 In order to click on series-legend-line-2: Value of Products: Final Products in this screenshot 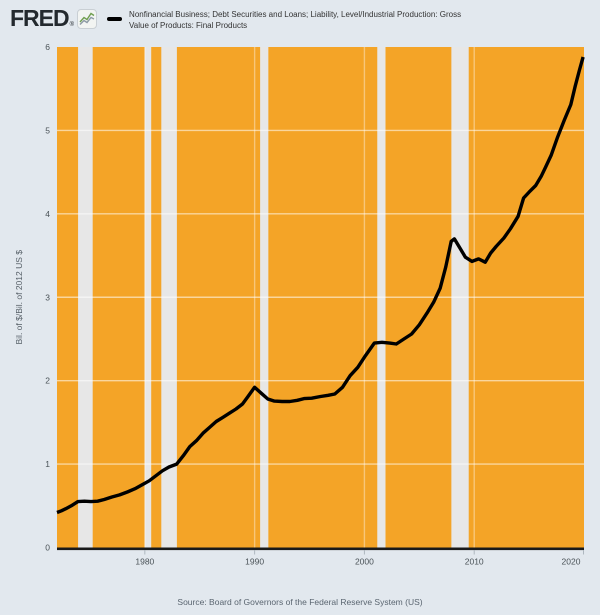, I will do `click(188, 25)`.